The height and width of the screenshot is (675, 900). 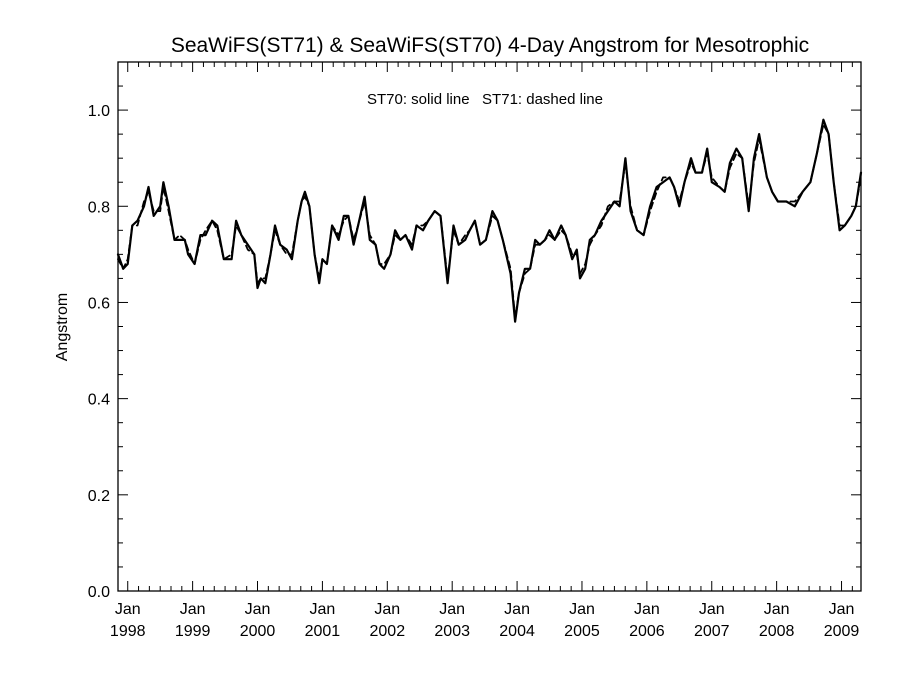 What do you see at coordinates (485, 99) in the screenshot?
I see `line-style-annotation: ST70: solid line ST71: dashed line` at bounding box center [485, 99].